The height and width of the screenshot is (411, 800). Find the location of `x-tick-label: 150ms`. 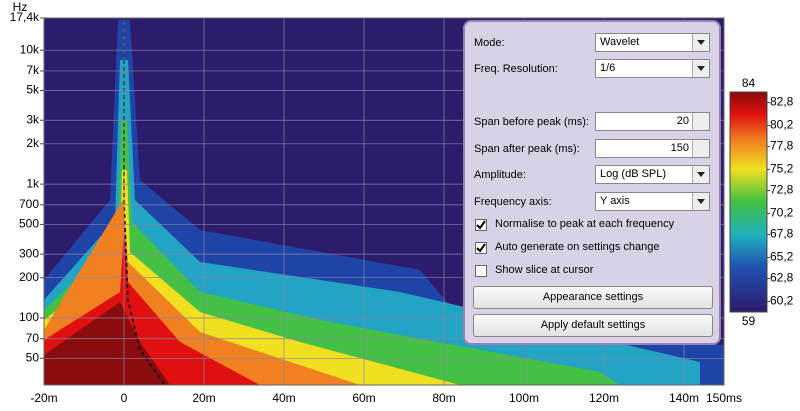

x-tick-label: 150ms is located at coordinates (724, 398).